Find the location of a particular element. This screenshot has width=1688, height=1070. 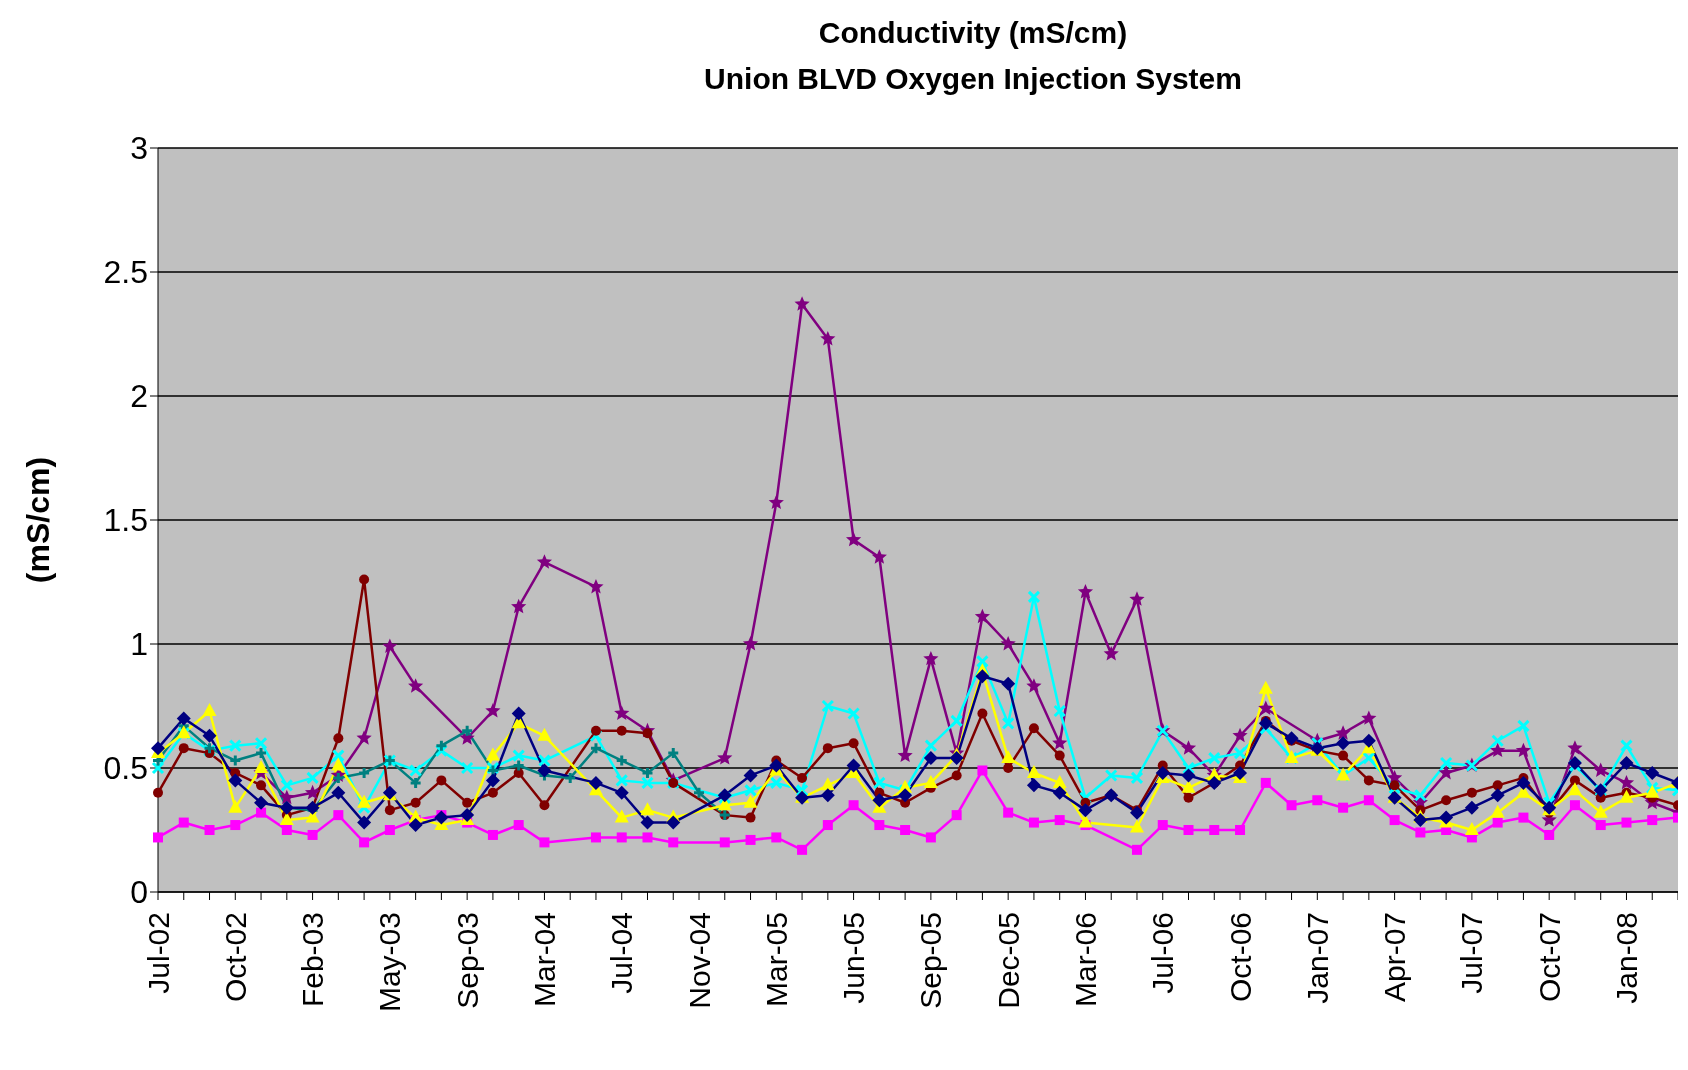

x-tick-label: Jul-06 is located at coordinates (1163, 953).